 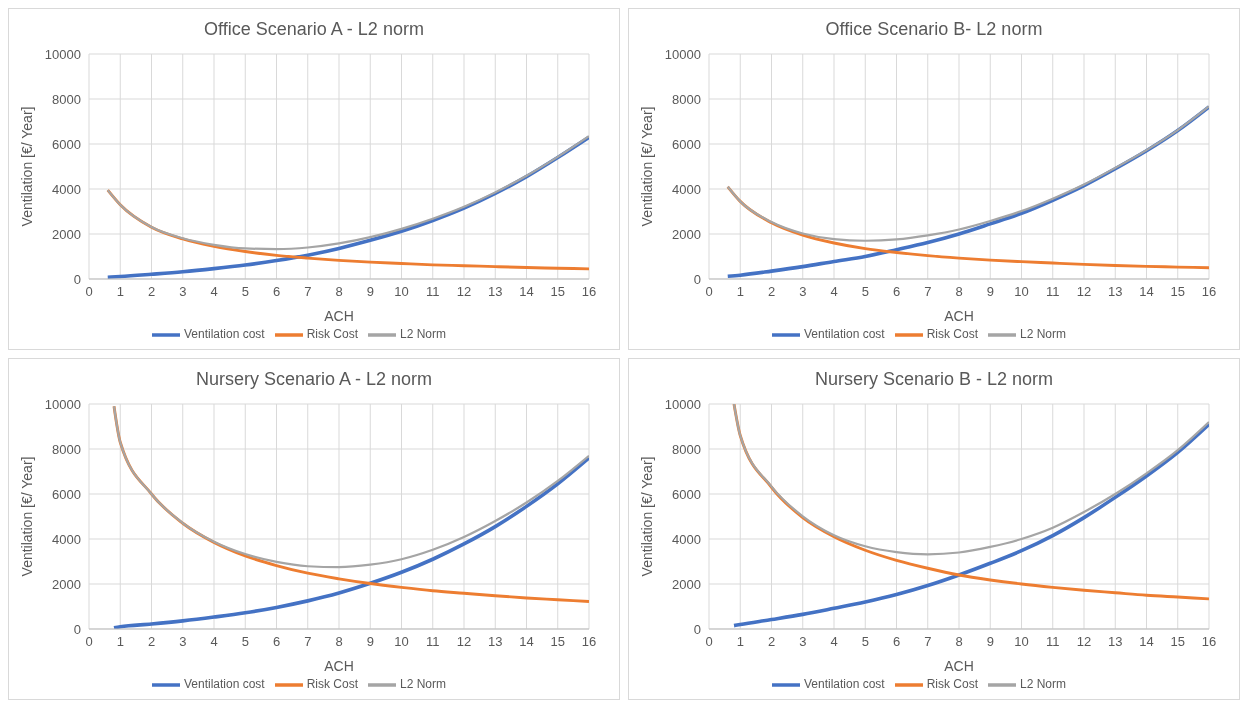 What do you see at coordinates (934, 379) in the screenshot?
I see `chart-title: Nursery Scenario B - L2 norm` at bounding box center [934, 379].